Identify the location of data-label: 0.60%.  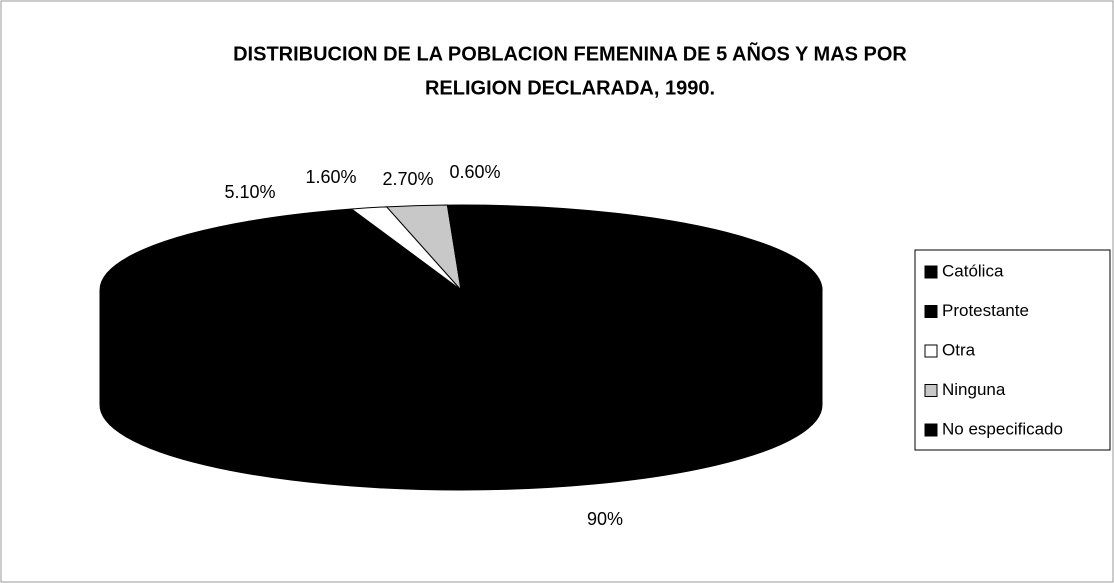
(474, 172).